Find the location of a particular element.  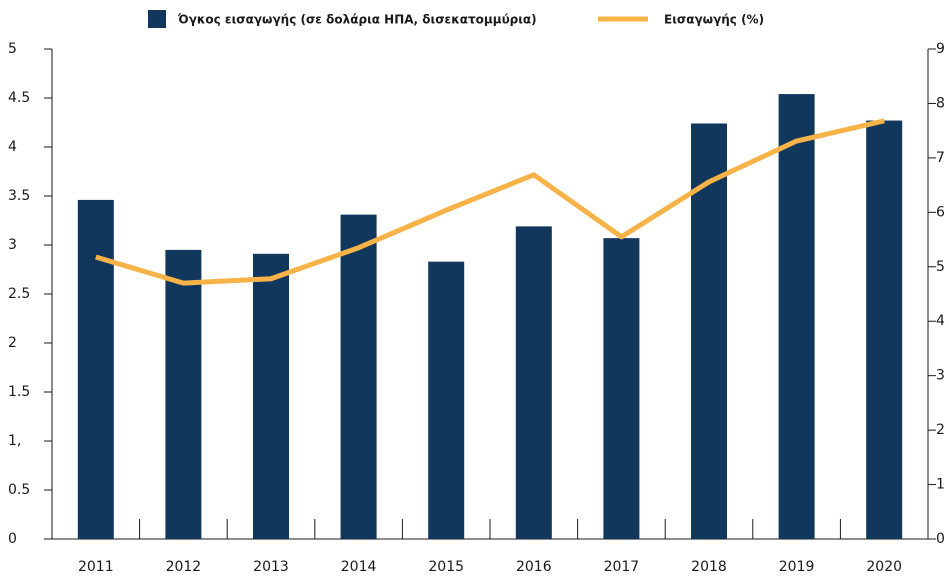

y-tick-label: 4 is located at coordinates (12, 147).